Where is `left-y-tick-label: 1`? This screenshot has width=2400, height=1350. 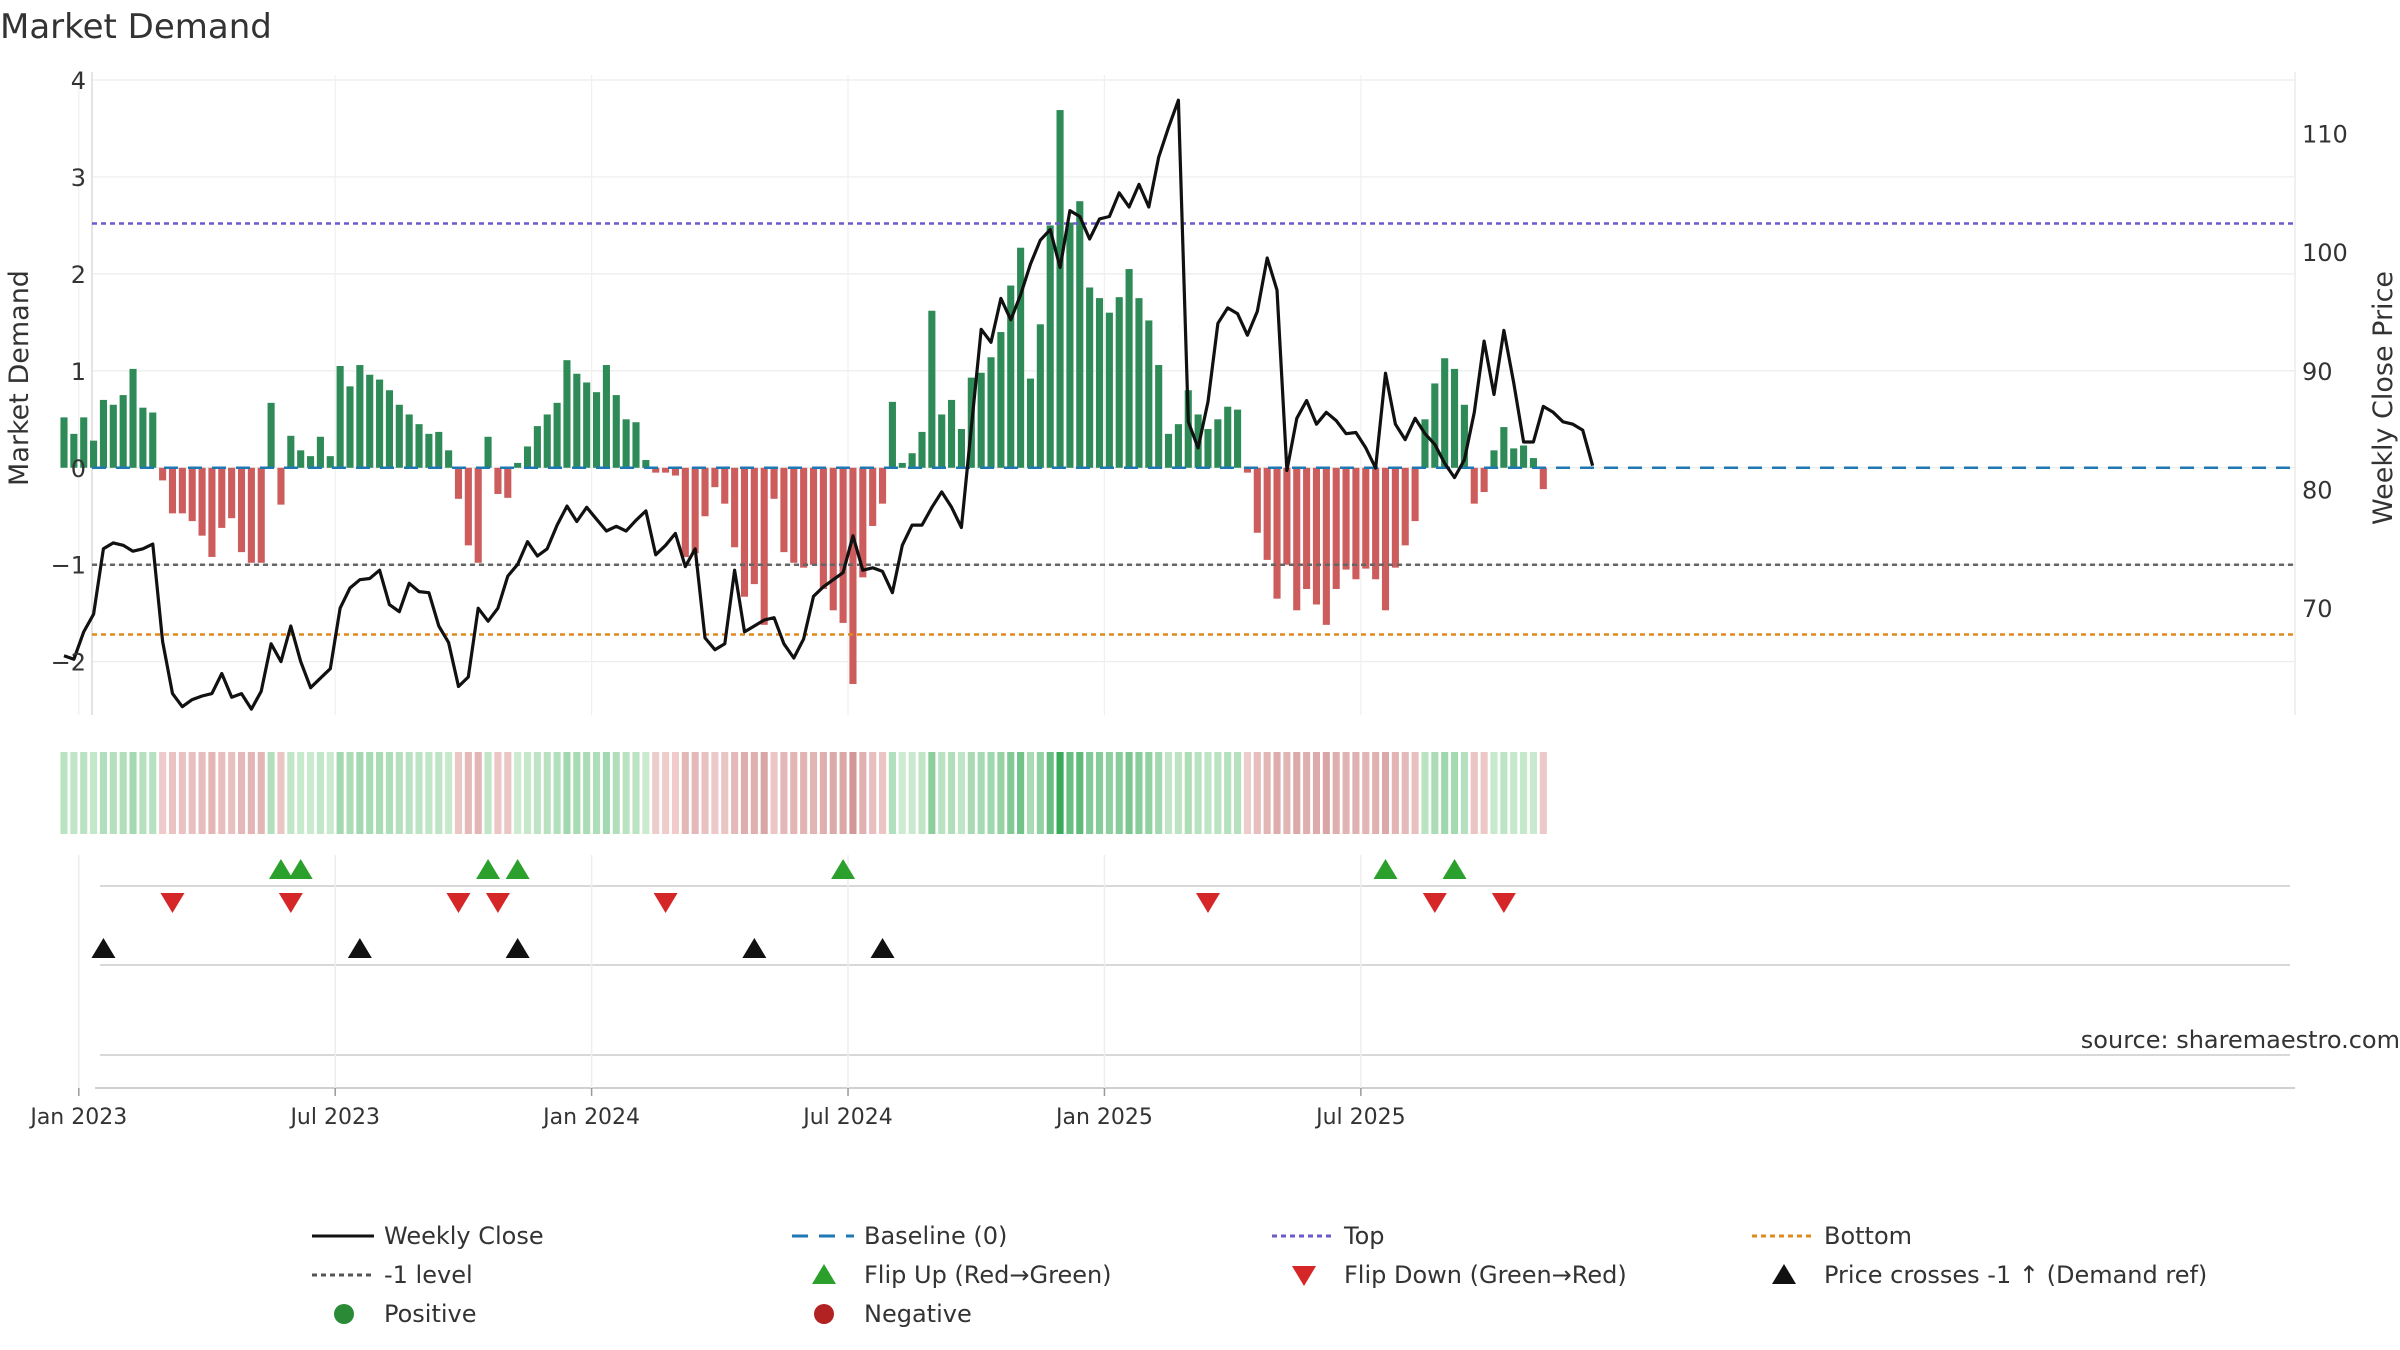
left-y-tick-label: 1 is located at coordinates (78, 372).